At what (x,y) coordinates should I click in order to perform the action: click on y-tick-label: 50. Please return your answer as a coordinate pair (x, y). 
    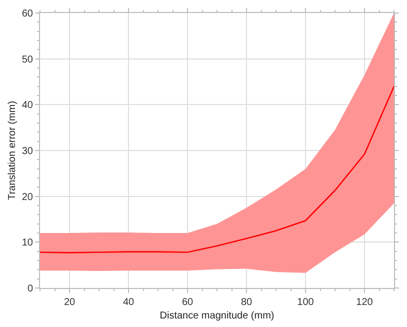
    Looking at the image, I should click on (28, 60).